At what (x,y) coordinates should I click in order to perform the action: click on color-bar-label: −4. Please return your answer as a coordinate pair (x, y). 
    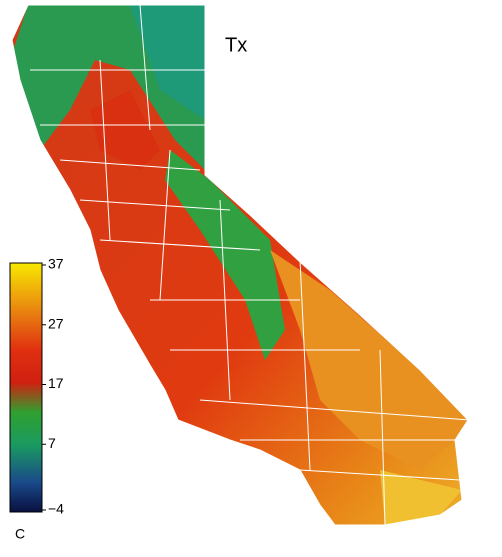
    Looking at the image, I should click on (56, 509).